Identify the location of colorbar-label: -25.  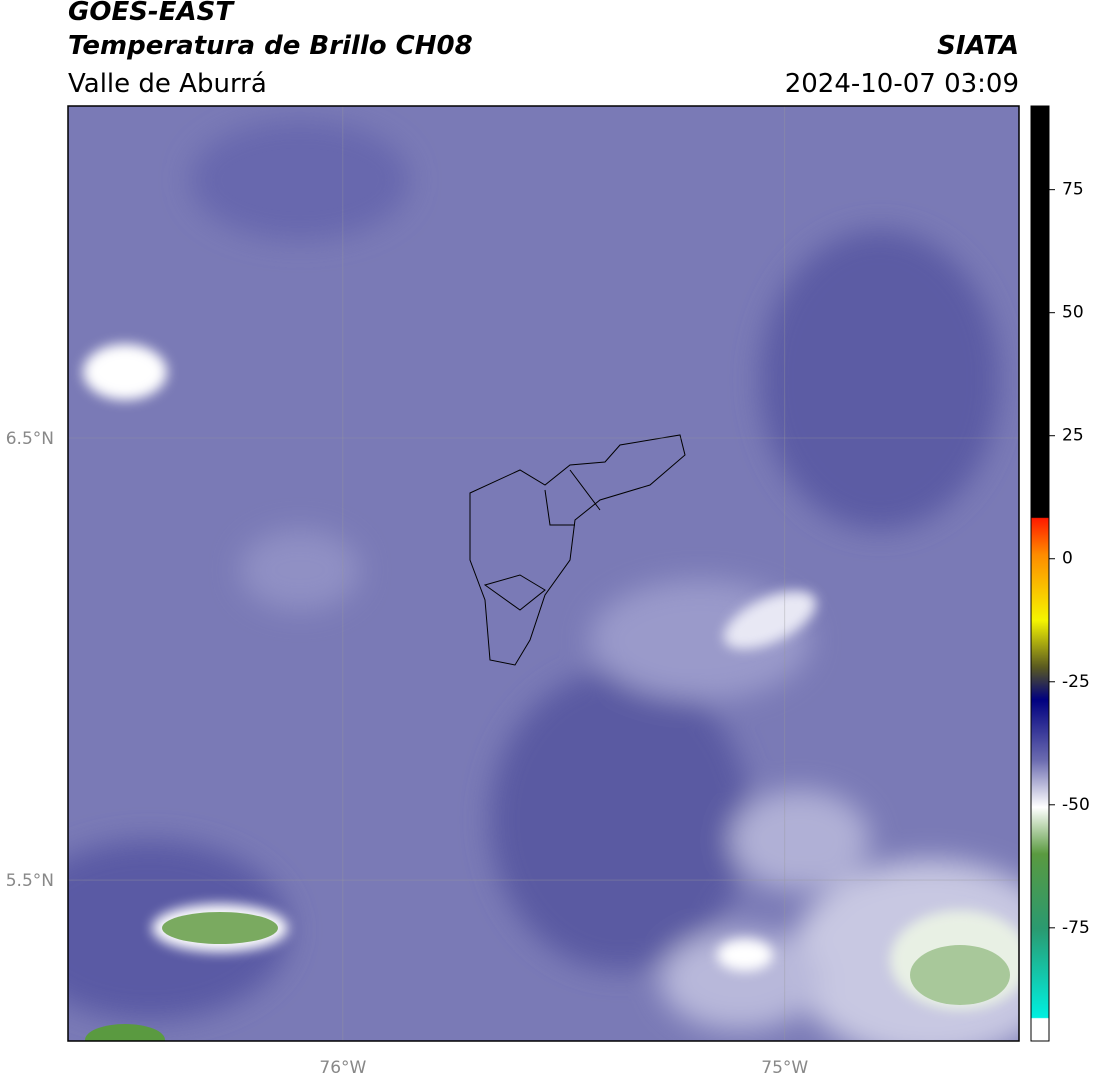
(1076, 682).